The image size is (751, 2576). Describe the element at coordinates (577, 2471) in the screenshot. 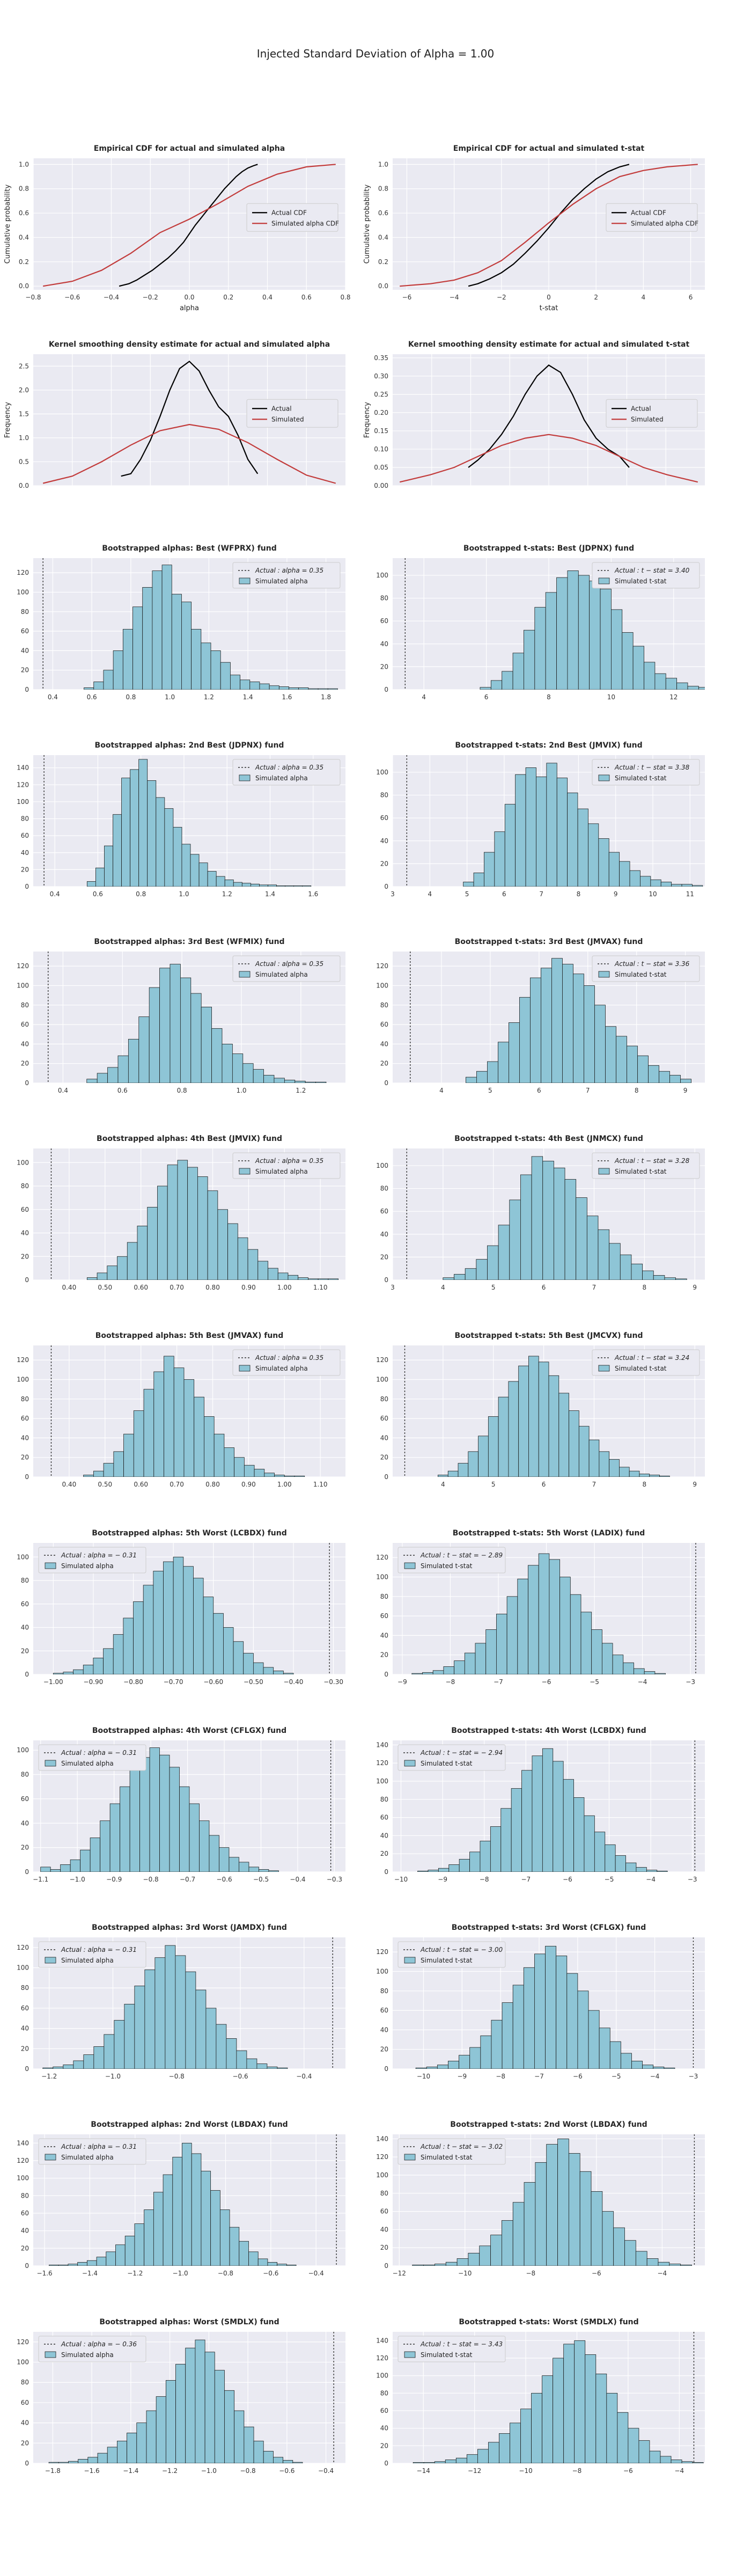

I see `x-tick-label: −8` at that location.